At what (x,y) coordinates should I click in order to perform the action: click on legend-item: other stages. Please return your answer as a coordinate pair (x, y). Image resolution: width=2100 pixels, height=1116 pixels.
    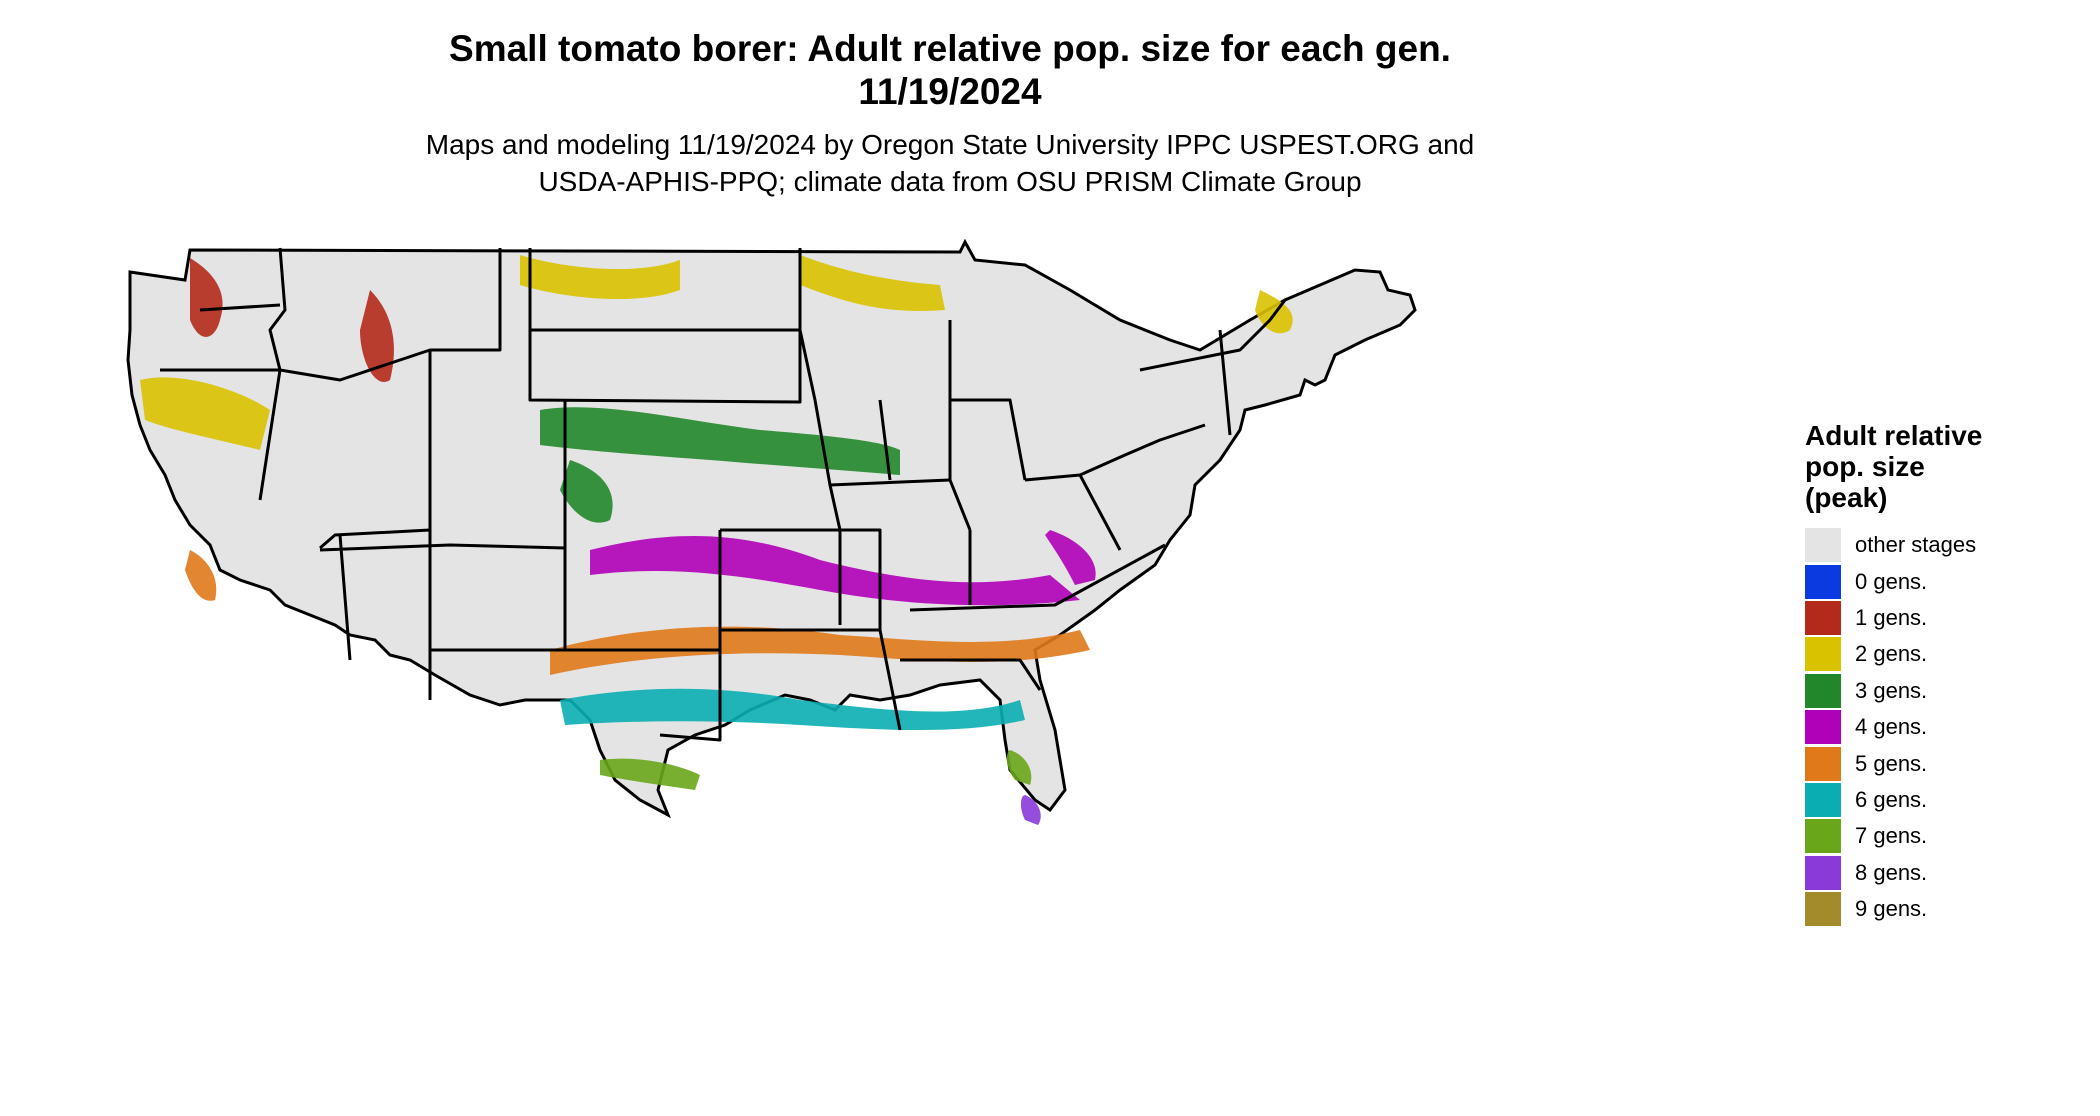
    Looking at the image, I should click on (1945, 545).